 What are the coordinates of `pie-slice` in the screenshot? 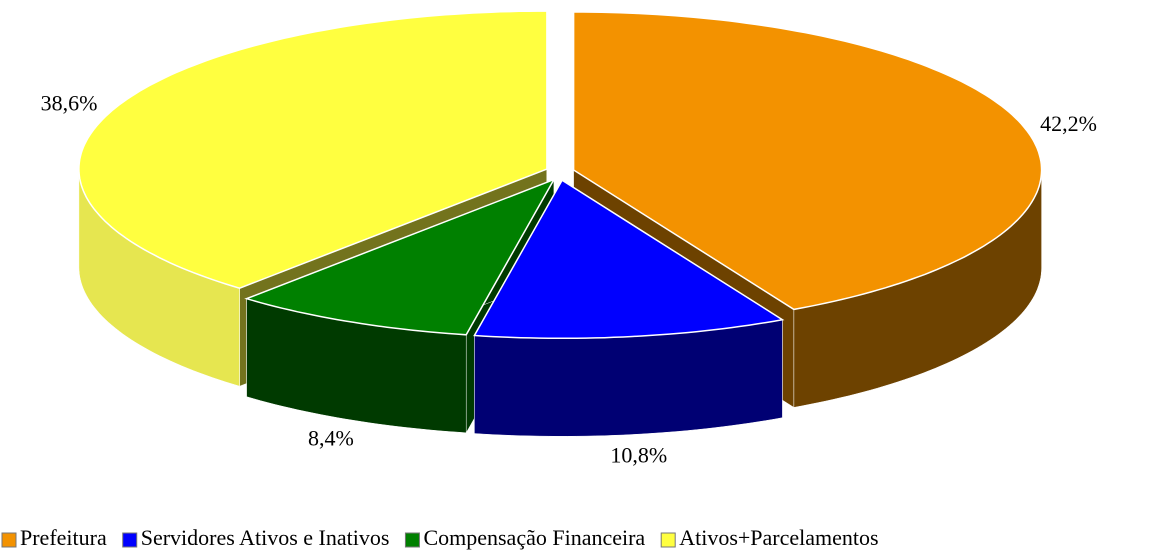 It's located at (629, 308).